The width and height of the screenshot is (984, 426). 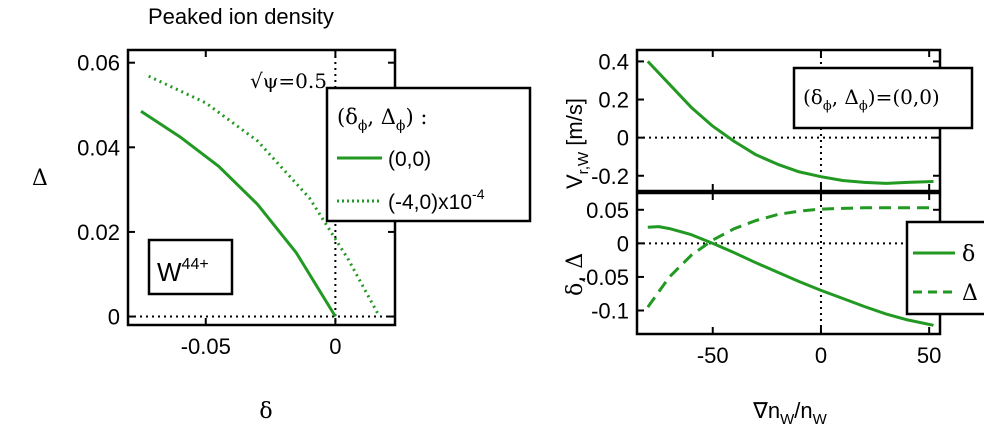 I want to click on right-bottom-reference-lines, so click(x=788, y=263).